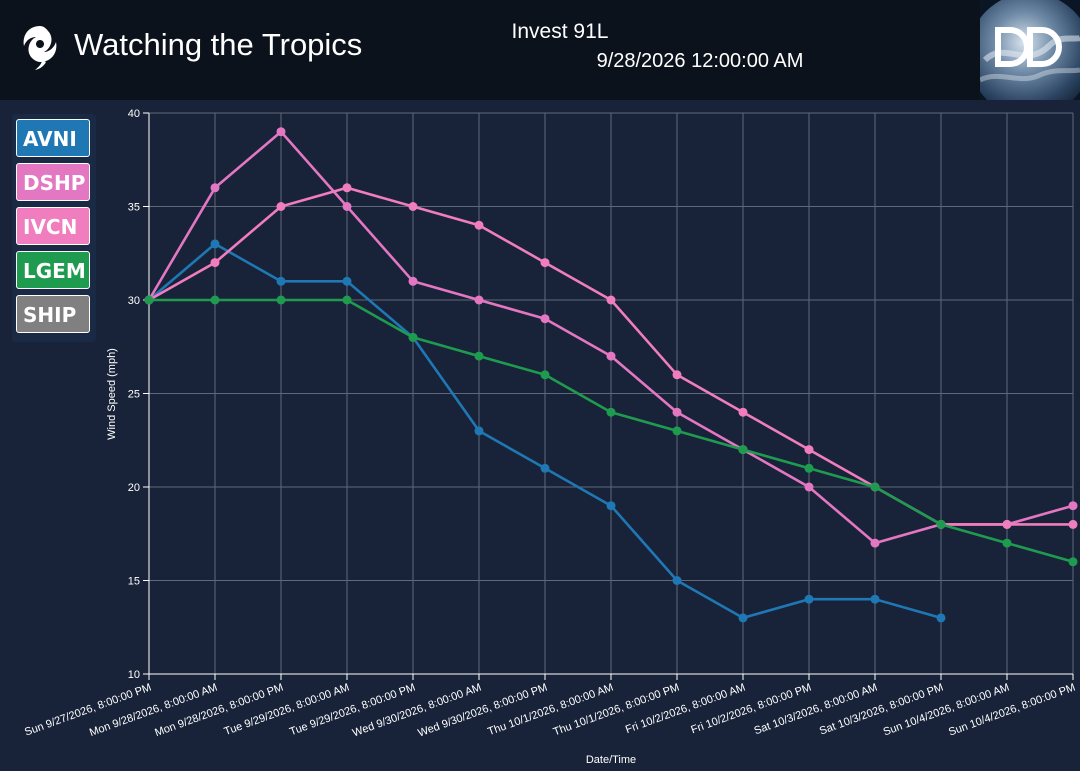  I want to click on legend-button-avni: AVNI, so click(53, 138).